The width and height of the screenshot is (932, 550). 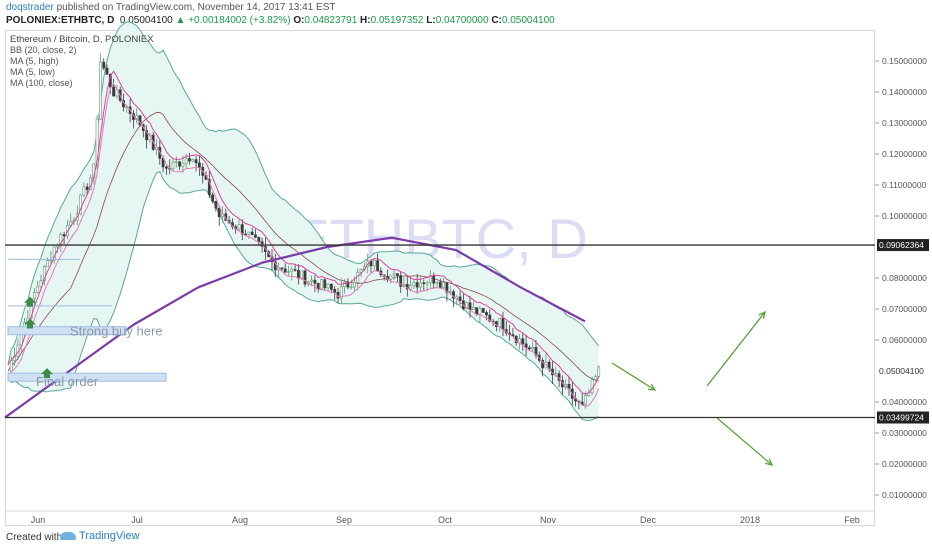 I want to click on last-price: 0.05004100, so click(x=146, y=20).